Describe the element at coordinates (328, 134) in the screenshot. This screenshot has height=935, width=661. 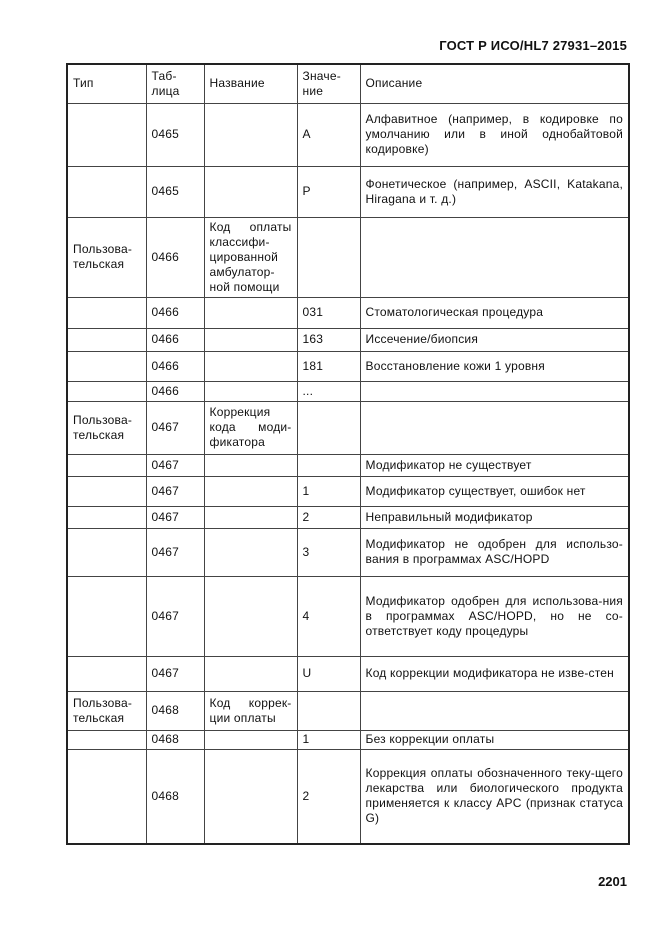
I see `cell-value: A` at that location.